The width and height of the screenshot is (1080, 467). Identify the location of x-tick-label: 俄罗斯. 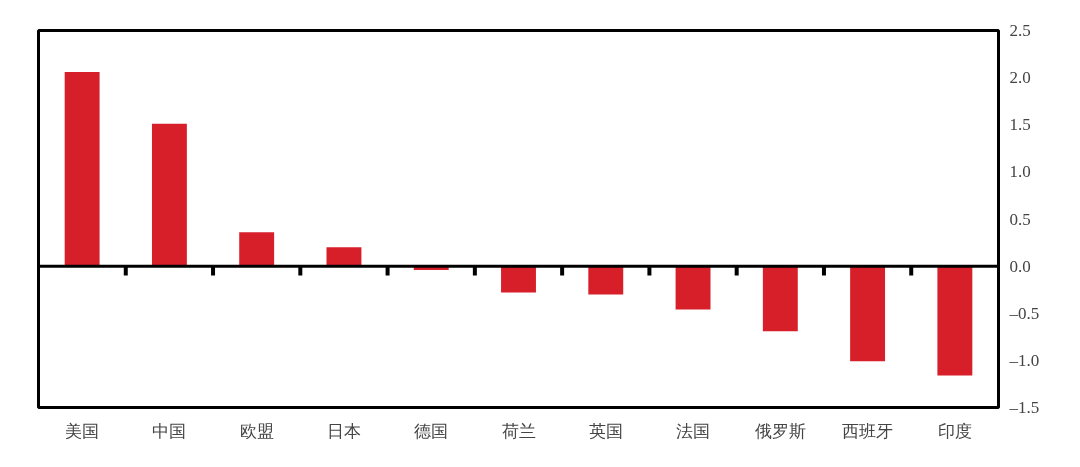
(780, 431).